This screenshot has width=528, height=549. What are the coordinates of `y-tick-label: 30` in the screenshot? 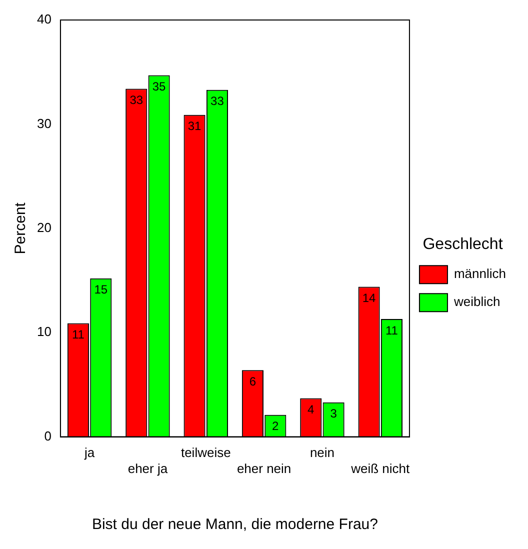 It's located at (44, 123).